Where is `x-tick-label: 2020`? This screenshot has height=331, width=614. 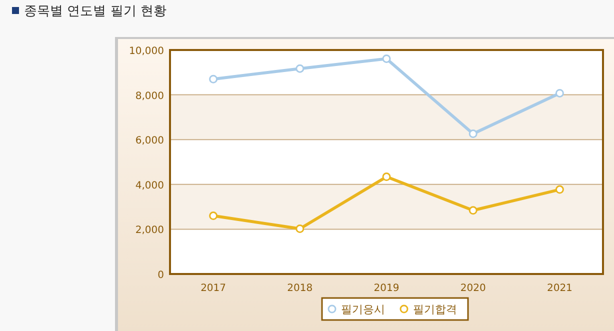 x-tick-label: 2020 is located at coordinates (473, 288).